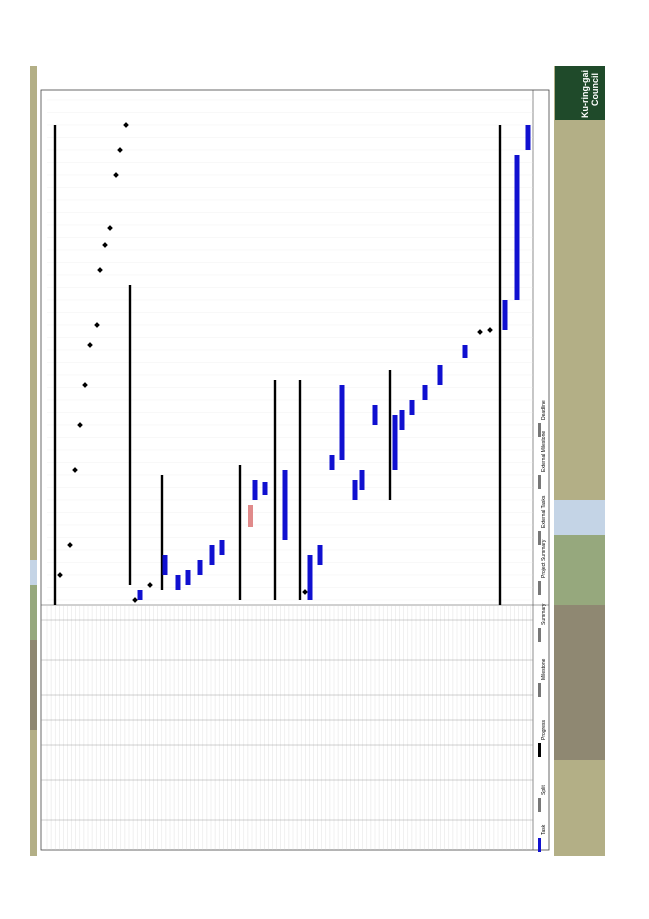  Describe the element at coordinates (33, 461) in the screenshot. I see `left-strip` at that location.